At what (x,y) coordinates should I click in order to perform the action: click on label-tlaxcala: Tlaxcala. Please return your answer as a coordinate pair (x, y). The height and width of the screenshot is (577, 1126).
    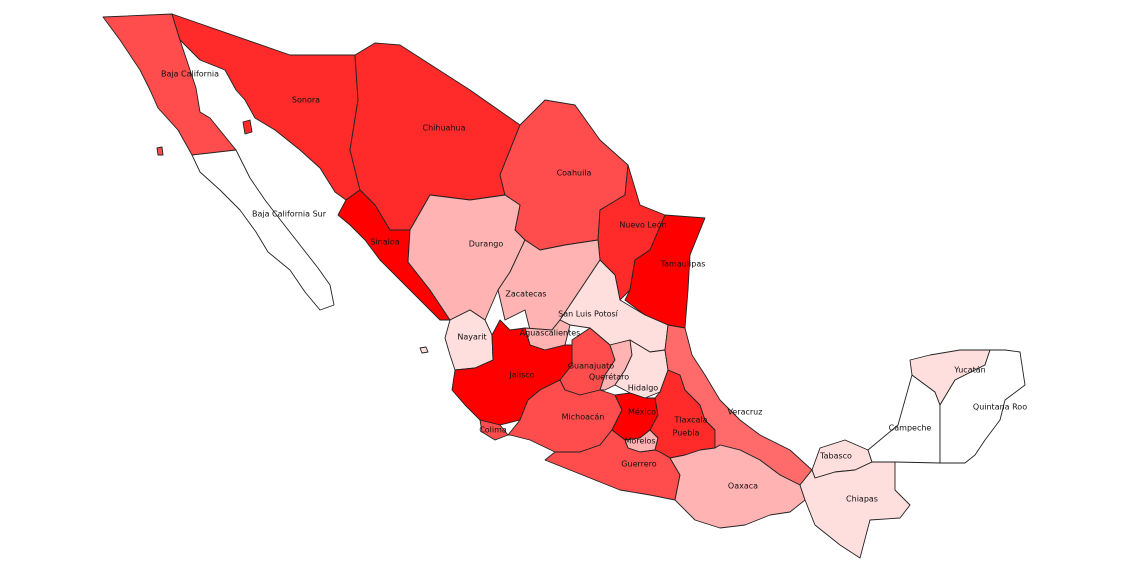
    Looking at the image, I should click on (690, 420).